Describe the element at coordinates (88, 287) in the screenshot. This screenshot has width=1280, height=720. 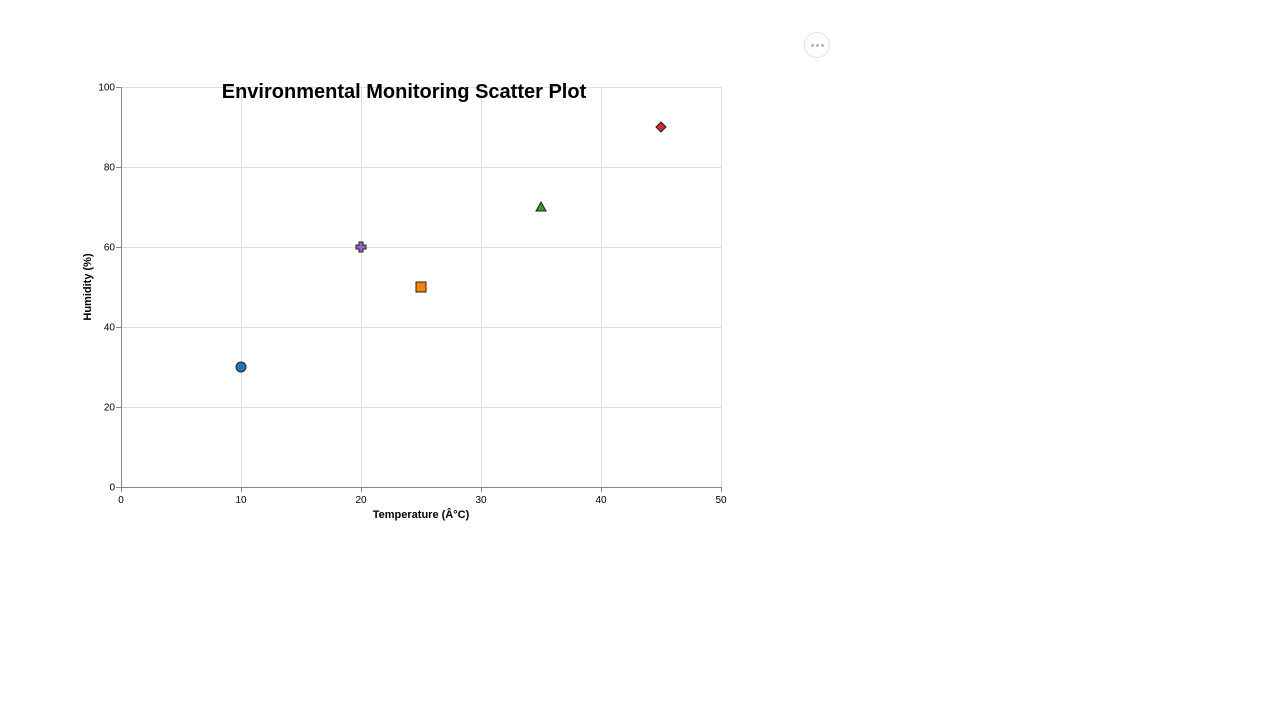
I see `y-axis-title: Humidity (%)` at that location.